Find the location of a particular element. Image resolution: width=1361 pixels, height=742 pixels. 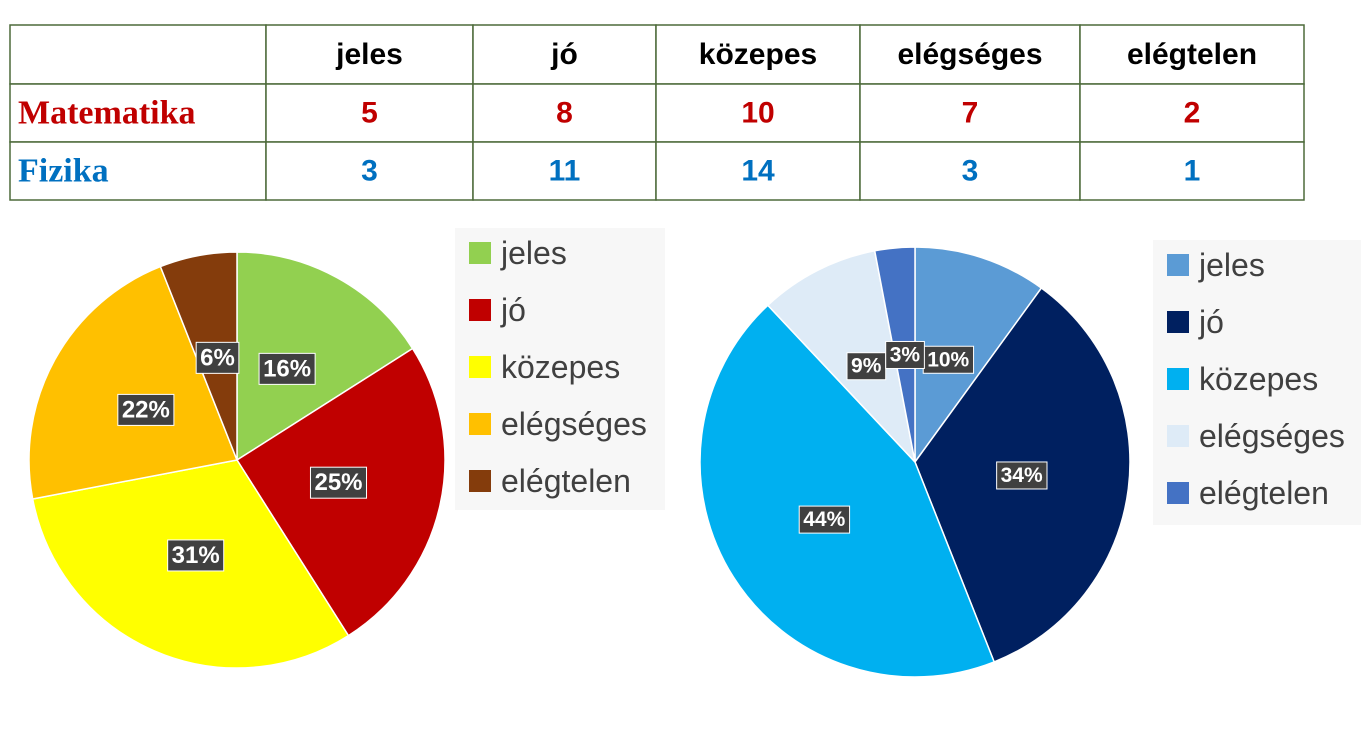

table-value: 2 is located at coordinates (1192, 113).